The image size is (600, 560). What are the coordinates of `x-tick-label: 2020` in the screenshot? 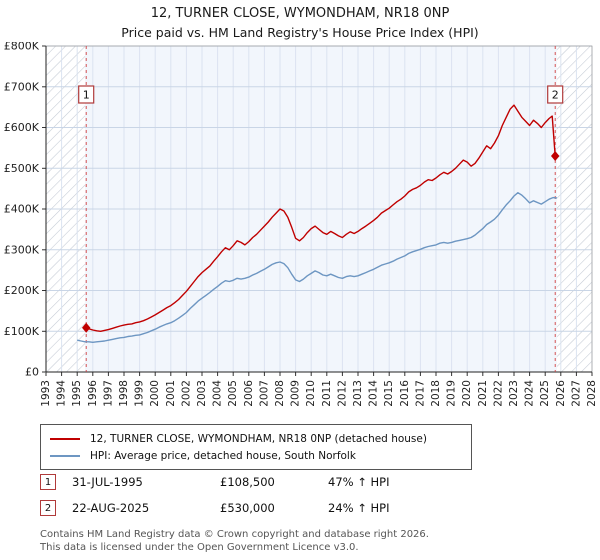 It's located at (467, 393).